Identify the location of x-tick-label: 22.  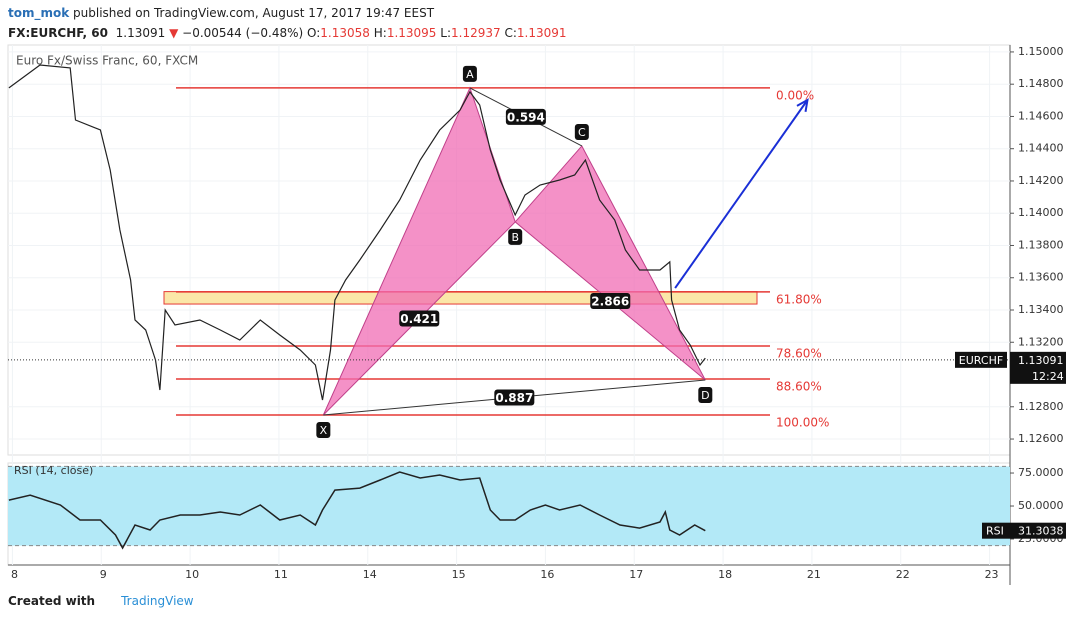
(903, 574).